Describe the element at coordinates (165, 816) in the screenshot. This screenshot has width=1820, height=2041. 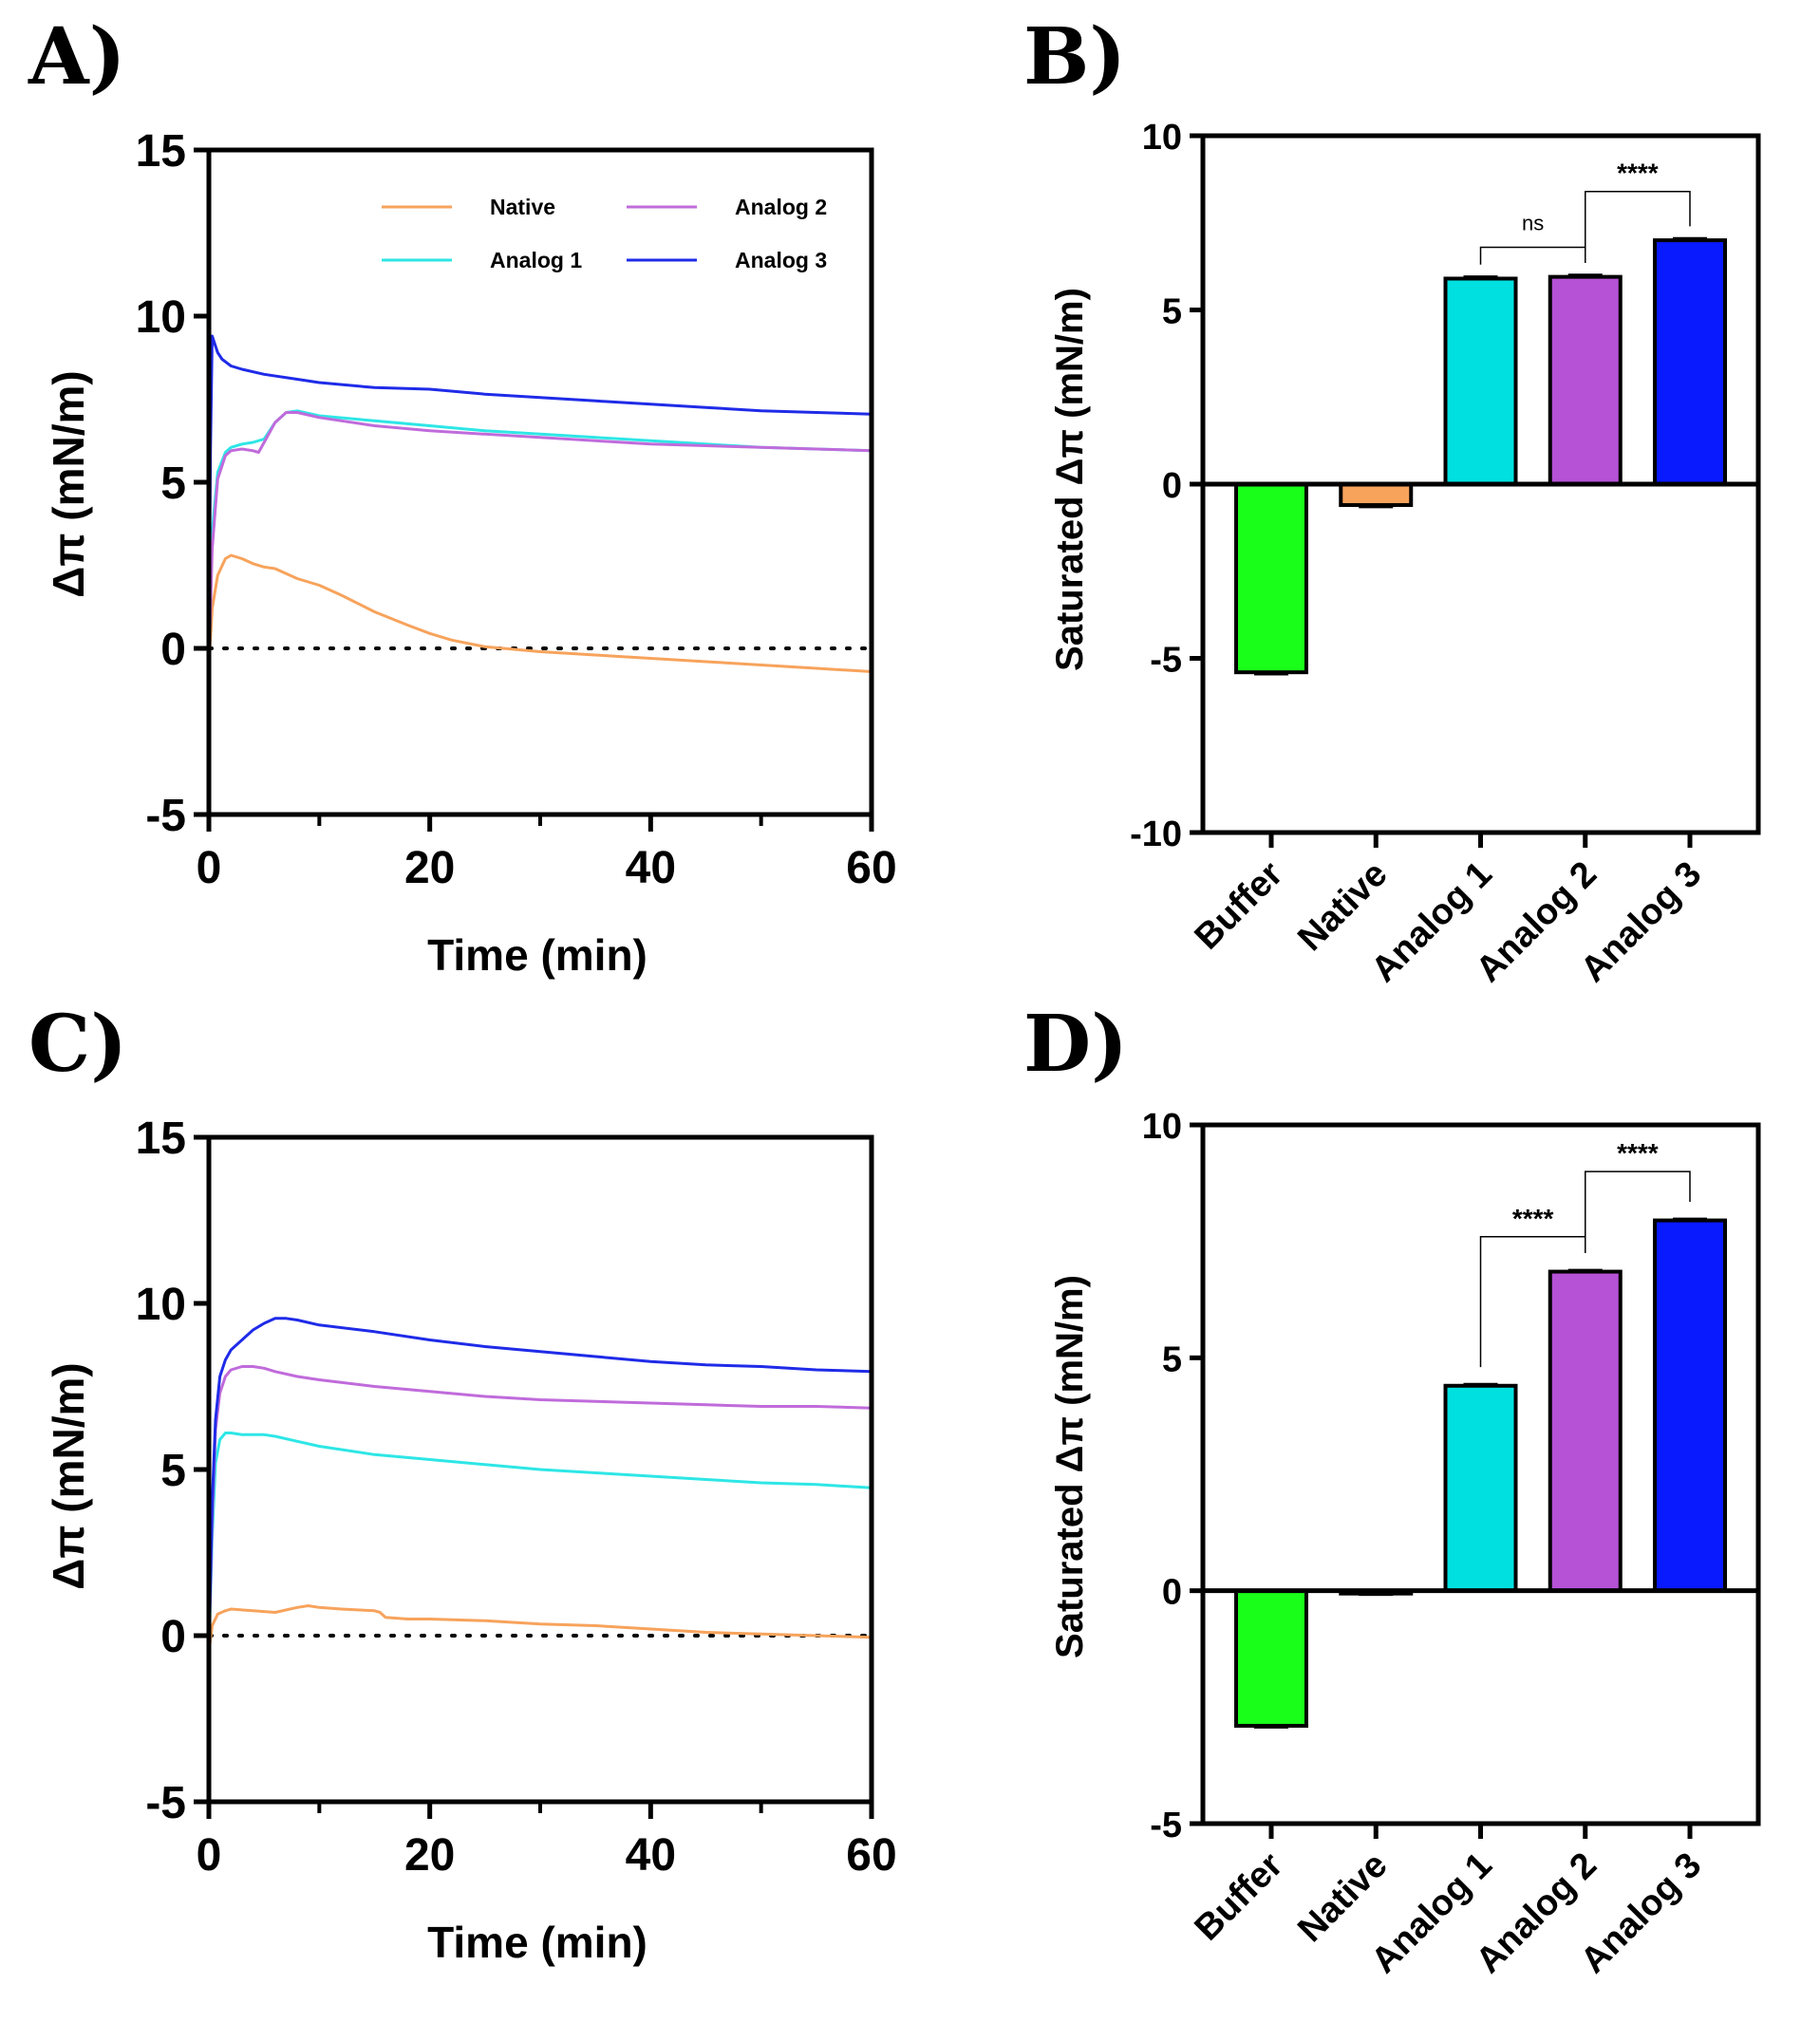
I see `panel-a-y-tick-label: -5` at that location.